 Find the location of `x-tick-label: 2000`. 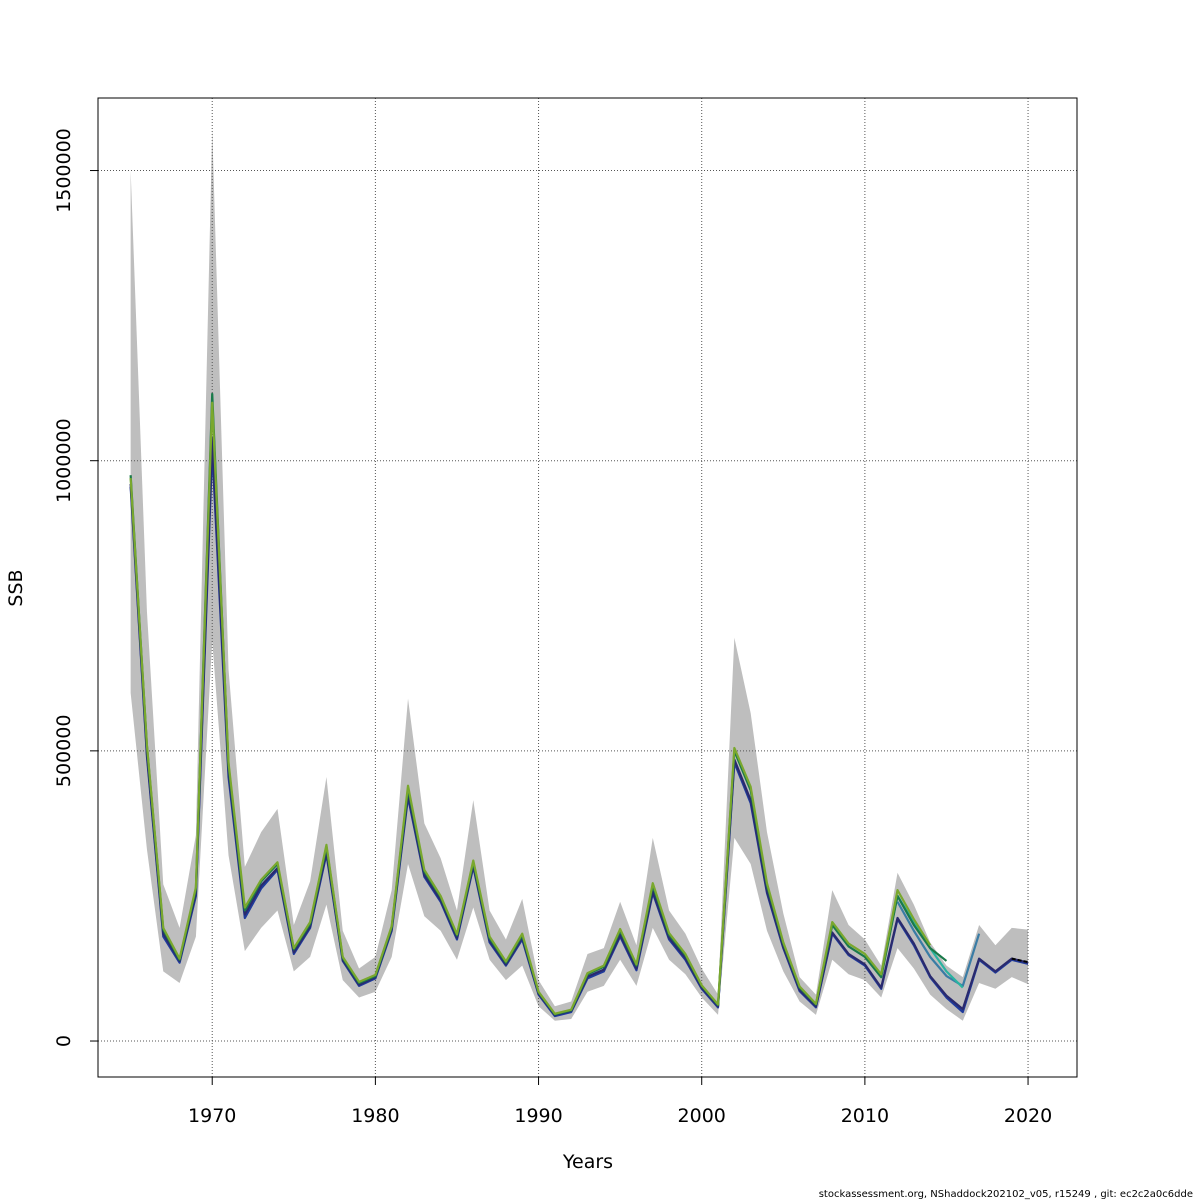

x-tick-label: 2000 is located at coordinates (702, 1116).